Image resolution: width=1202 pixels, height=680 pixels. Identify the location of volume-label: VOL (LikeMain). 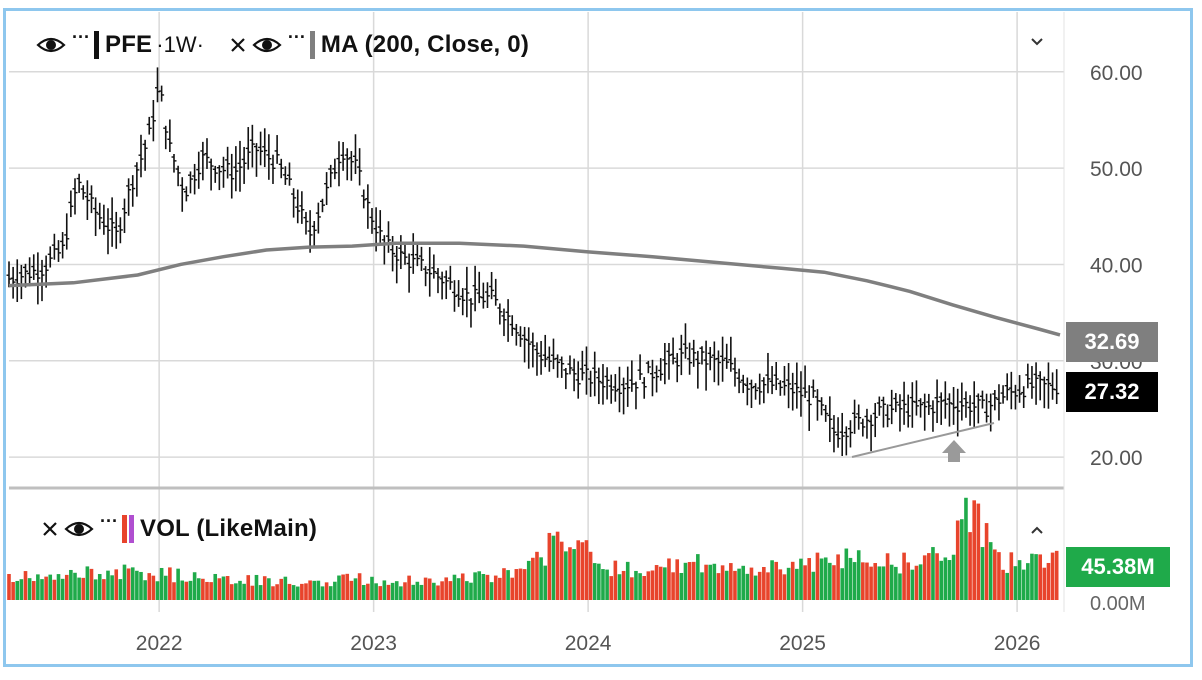
(228, 528).